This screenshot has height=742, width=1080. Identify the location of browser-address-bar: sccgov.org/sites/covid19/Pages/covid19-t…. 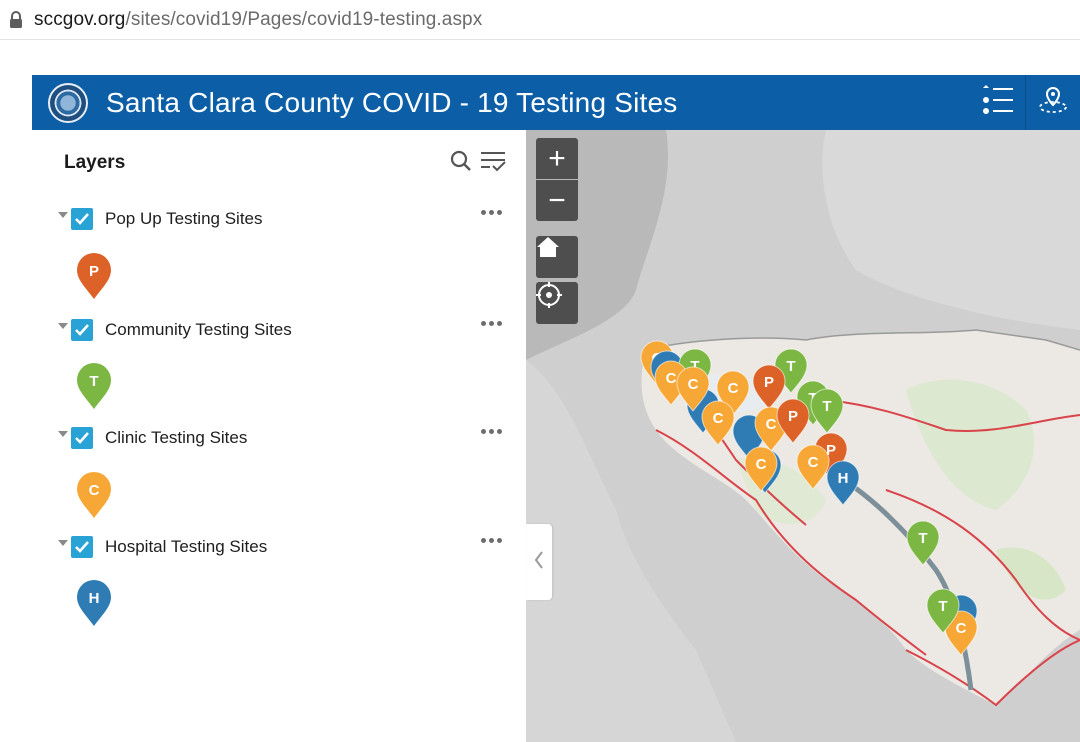
(540, 20).